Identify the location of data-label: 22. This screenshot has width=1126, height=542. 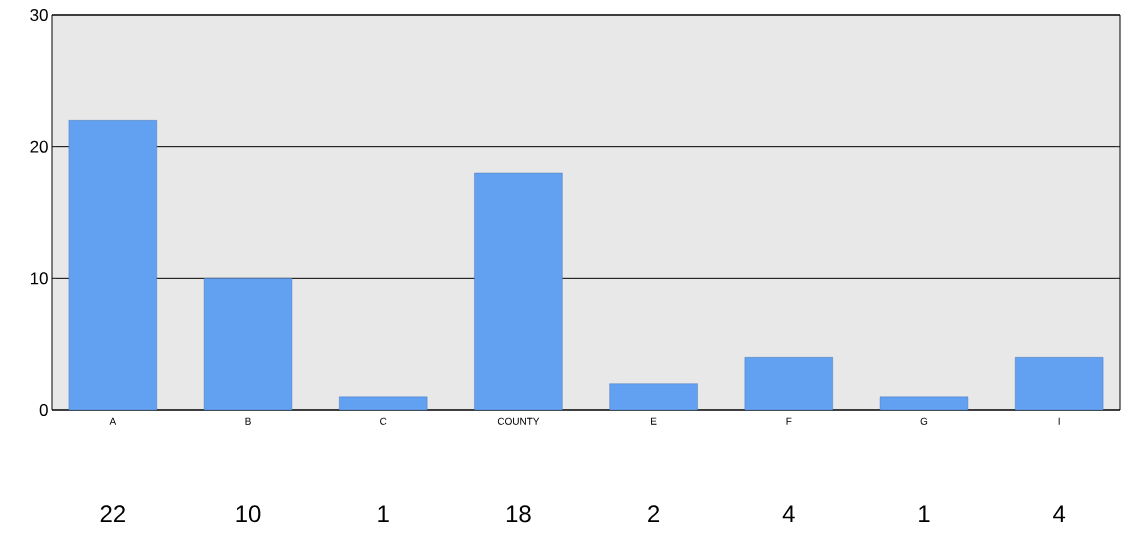
(112, 513).